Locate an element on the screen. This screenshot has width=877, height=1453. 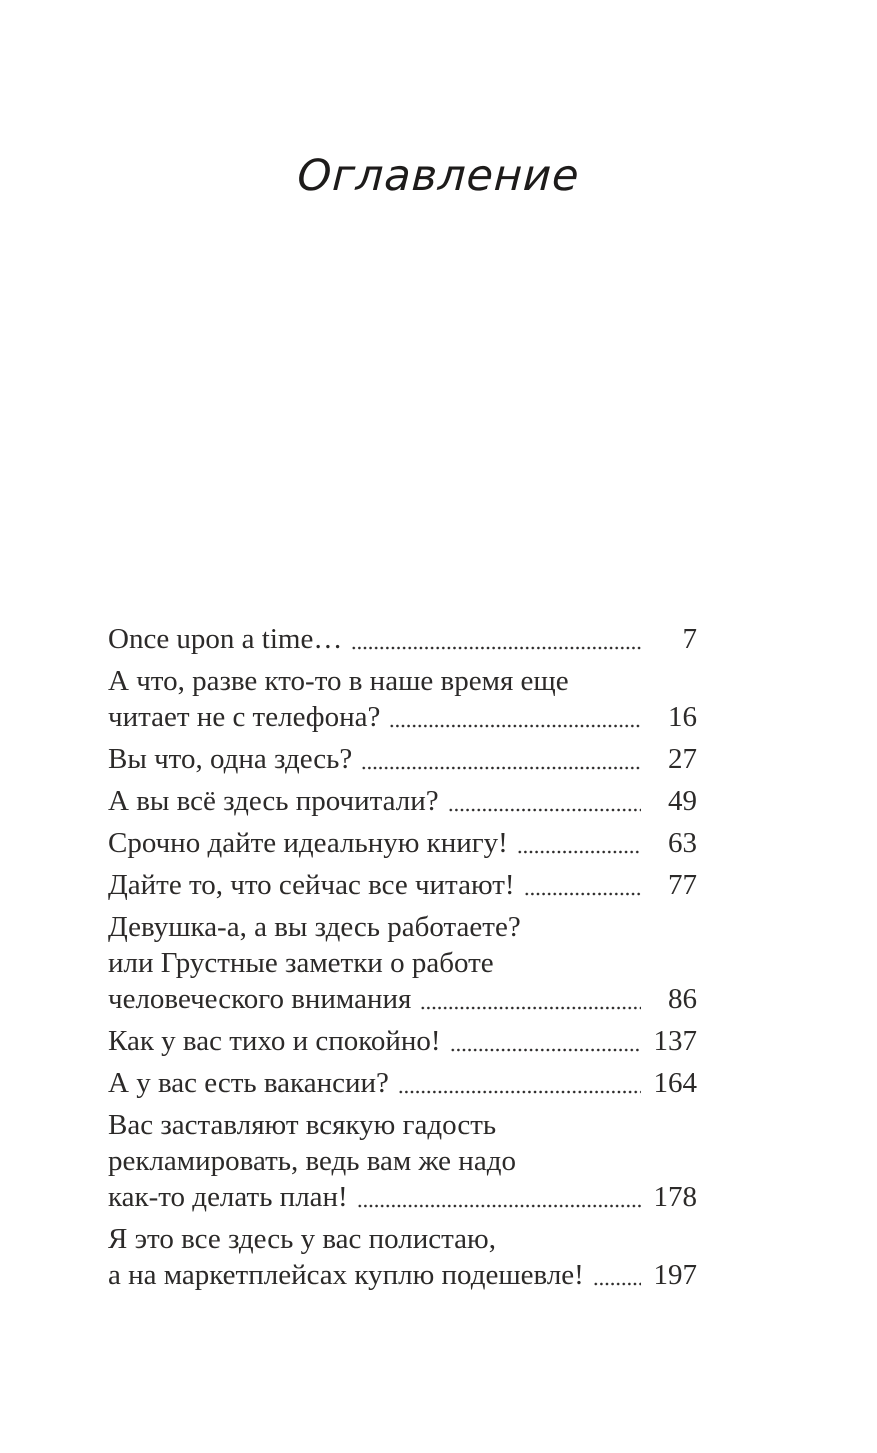
toc-entry-last-line: читает не с телефона? 16 is located at coordinates (402, 717).